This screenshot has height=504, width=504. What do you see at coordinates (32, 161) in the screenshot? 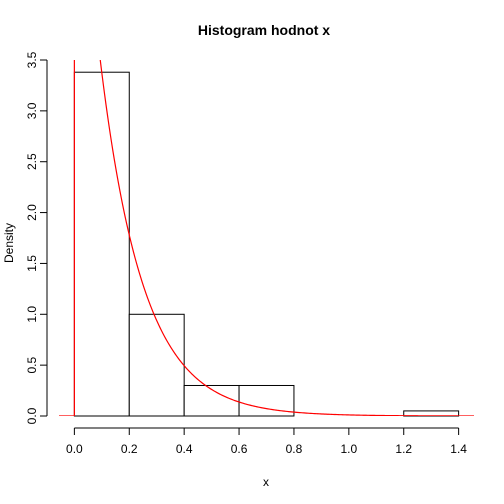
I see `y-tick-label: 2.5` at bounding box center [32, 161].